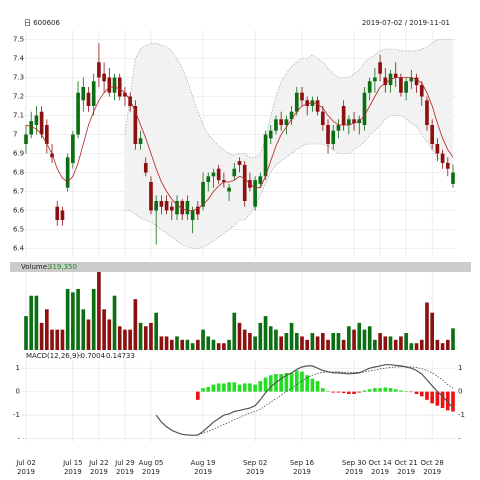  What do you see at coordinates (18, 438) in the screenshot?
I see `macd-tick-label: -` at bounding box center [18, 438].